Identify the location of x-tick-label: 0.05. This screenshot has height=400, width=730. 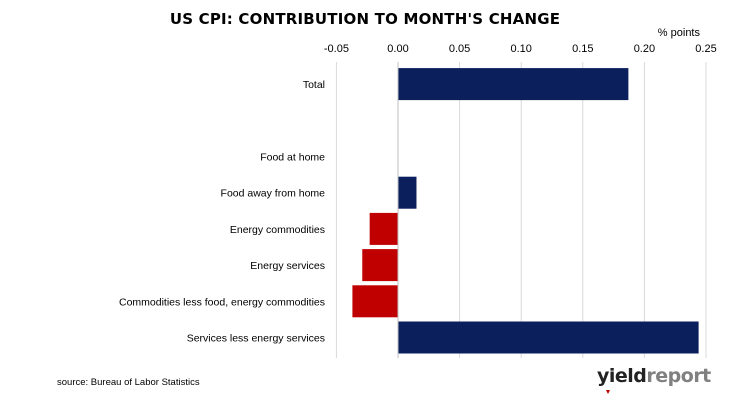
(459, 49).